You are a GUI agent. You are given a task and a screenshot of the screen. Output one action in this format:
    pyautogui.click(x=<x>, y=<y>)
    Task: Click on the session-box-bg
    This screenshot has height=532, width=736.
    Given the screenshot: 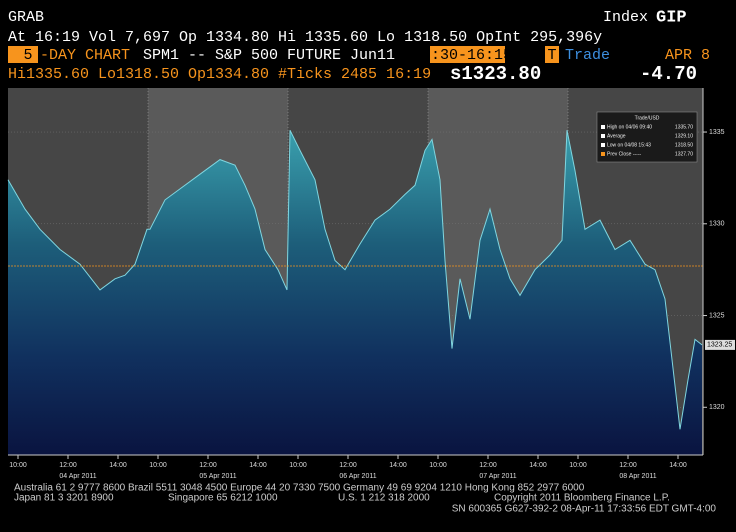 What is the action you would take?
    pyautogui.click(x=467, y=54)
    